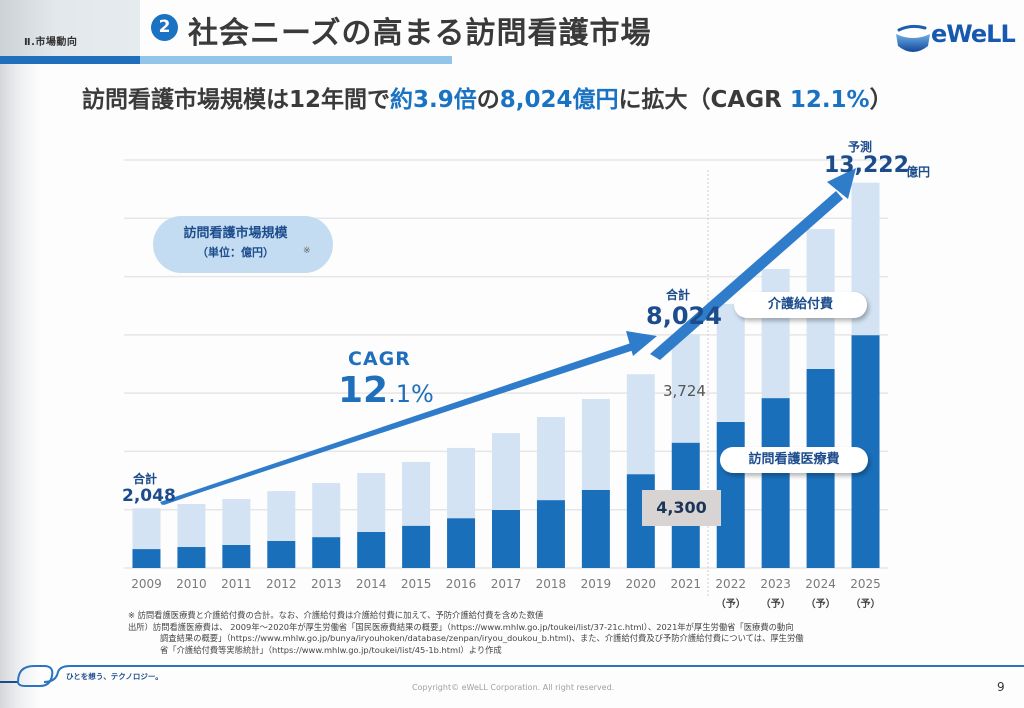 Image resolution: width=1024 pixels, height=708 pixels. What do you see at coordinates (416, 493) in the screenshot?
I see `bar-care-2015` at bounding box center [416, 493].